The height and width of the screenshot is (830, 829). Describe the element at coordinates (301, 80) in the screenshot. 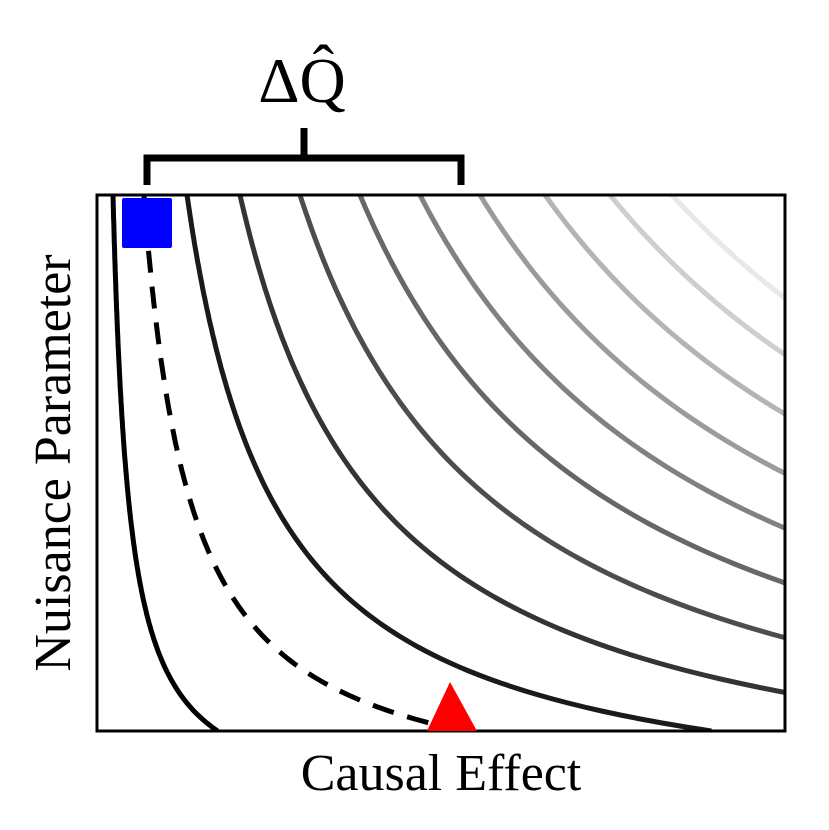

I see `title: ΔQ̂` at that location.